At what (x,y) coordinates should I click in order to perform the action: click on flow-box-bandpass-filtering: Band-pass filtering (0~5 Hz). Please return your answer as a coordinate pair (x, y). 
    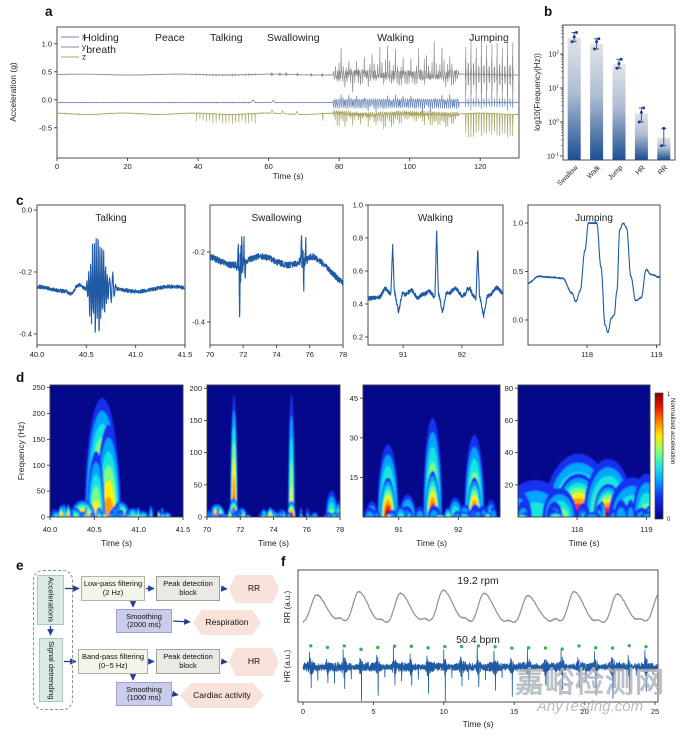
    Looking at the image, I should click on (113, 661).